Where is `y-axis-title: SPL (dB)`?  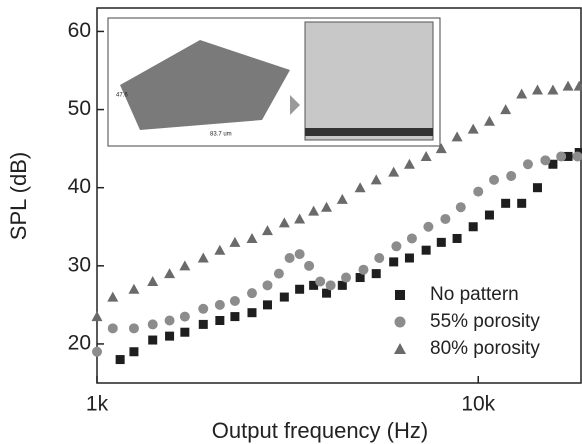
y-axis-title: SPL (dB) is located at coordinates (18, 196).